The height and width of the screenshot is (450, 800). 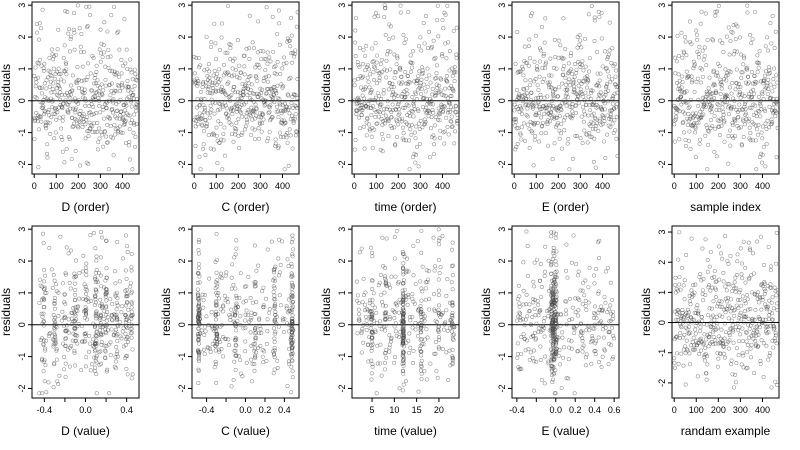 What do you see at coordinates (502, 324) in the screenshot?
I see `y-tick-label: 0` at bounding box center [502, 324].